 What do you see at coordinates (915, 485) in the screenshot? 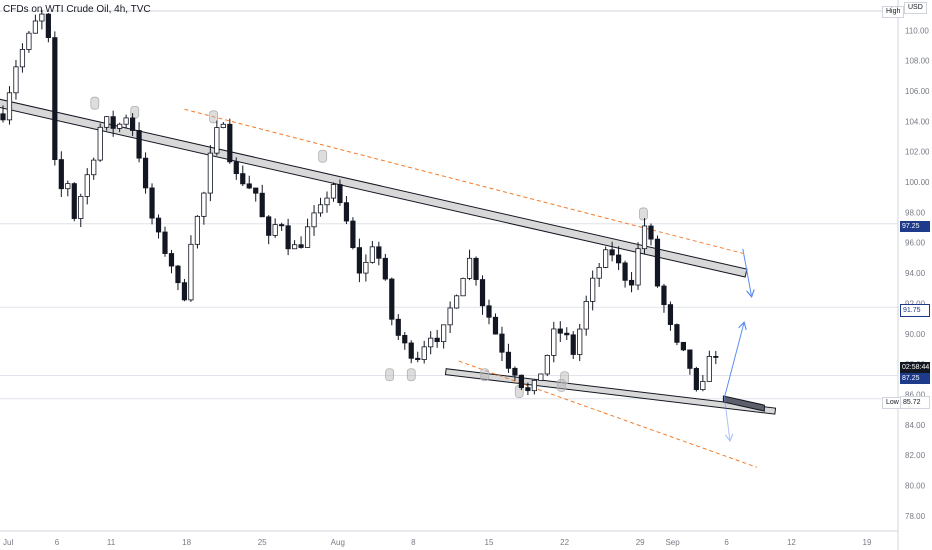
I see `y-tick-label: 80.00` at bounding box center [915, 485].